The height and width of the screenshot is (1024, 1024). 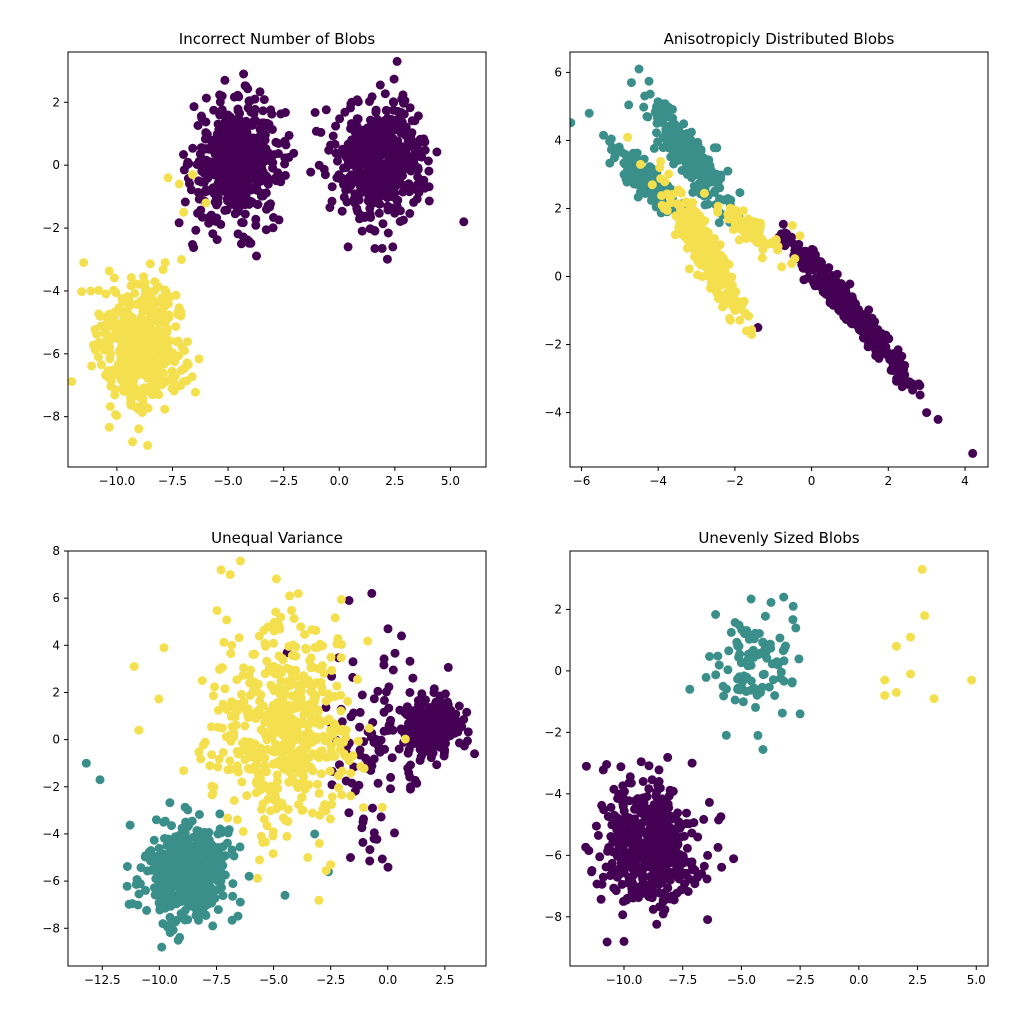 I want to click on x-tick-label: −12.5, so click(x=102, y=980).